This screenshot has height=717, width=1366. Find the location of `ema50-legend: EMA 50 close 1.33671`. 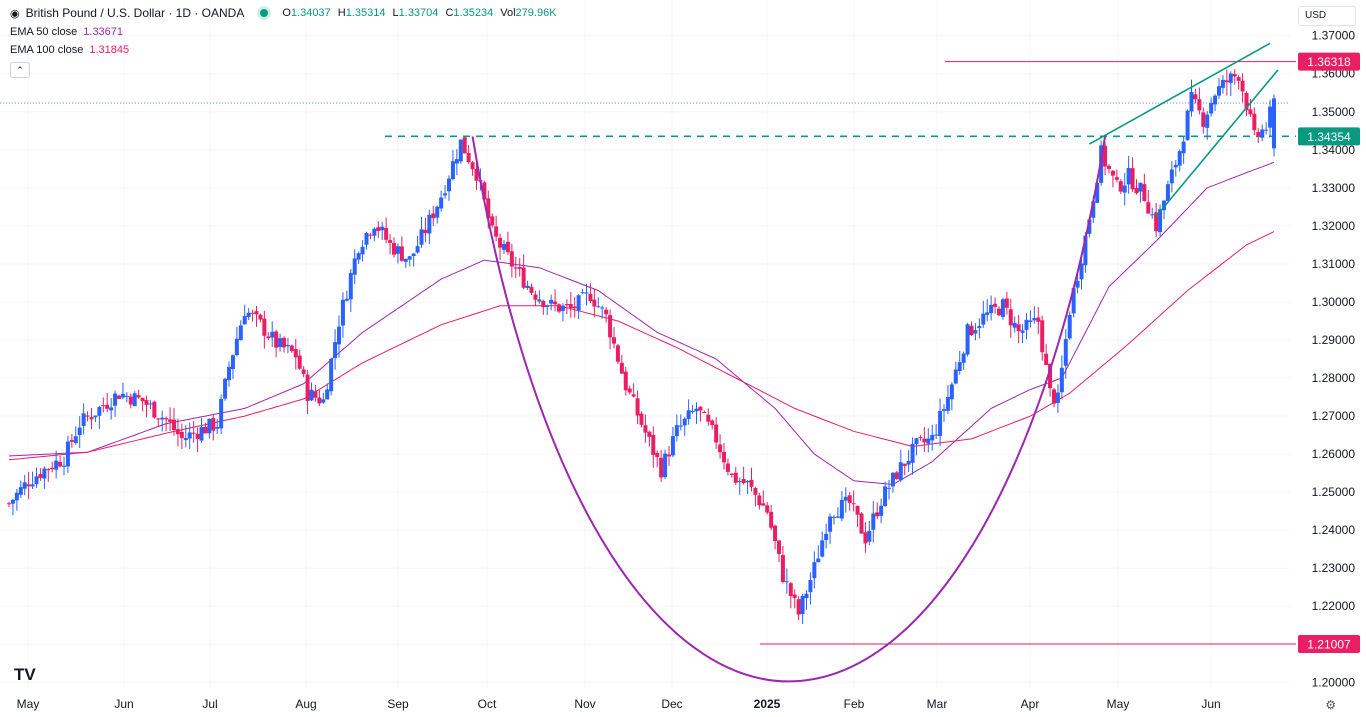

ema50-legend: EMA 50 close 1.33671 is located at coordinates (67, 32).